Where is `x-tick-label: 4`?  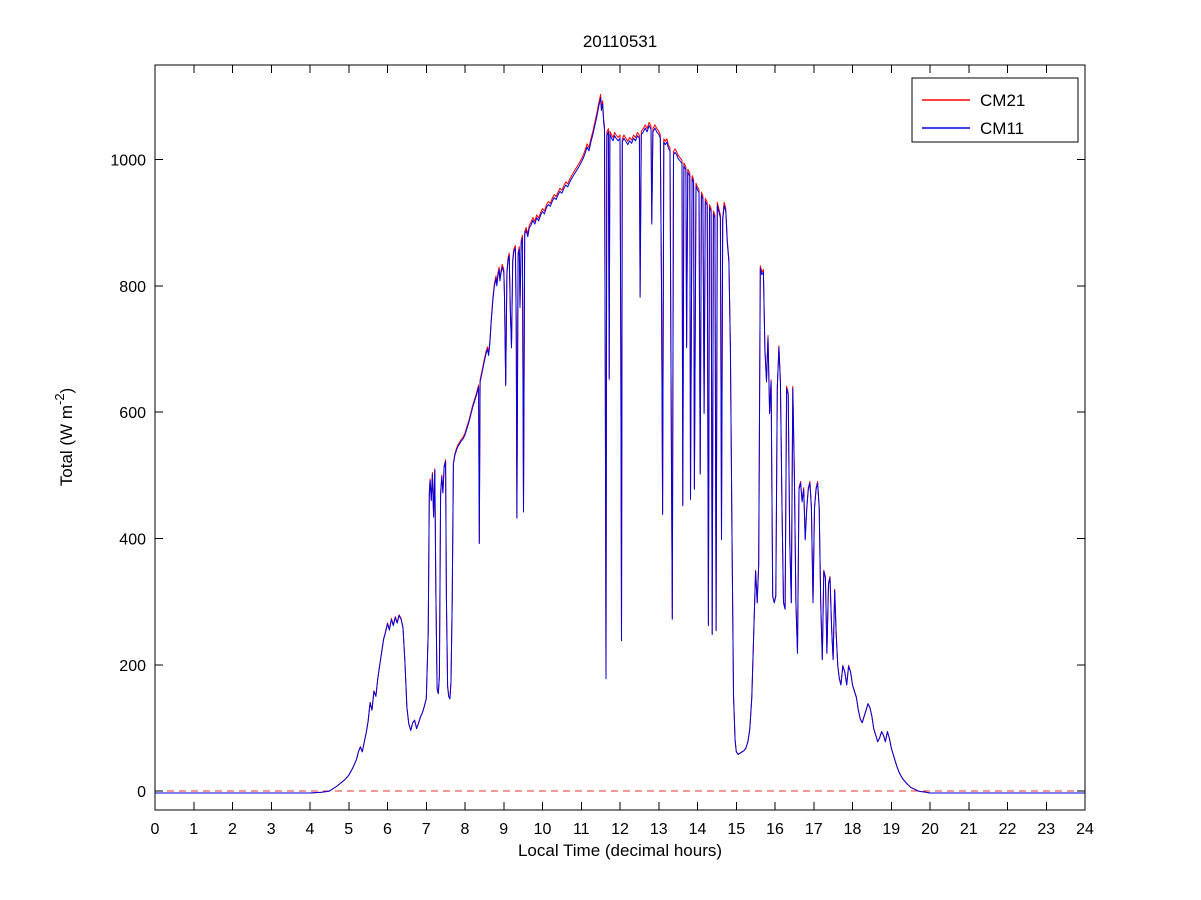 x-tick-label: 4 is located at coordinates (310, 829).